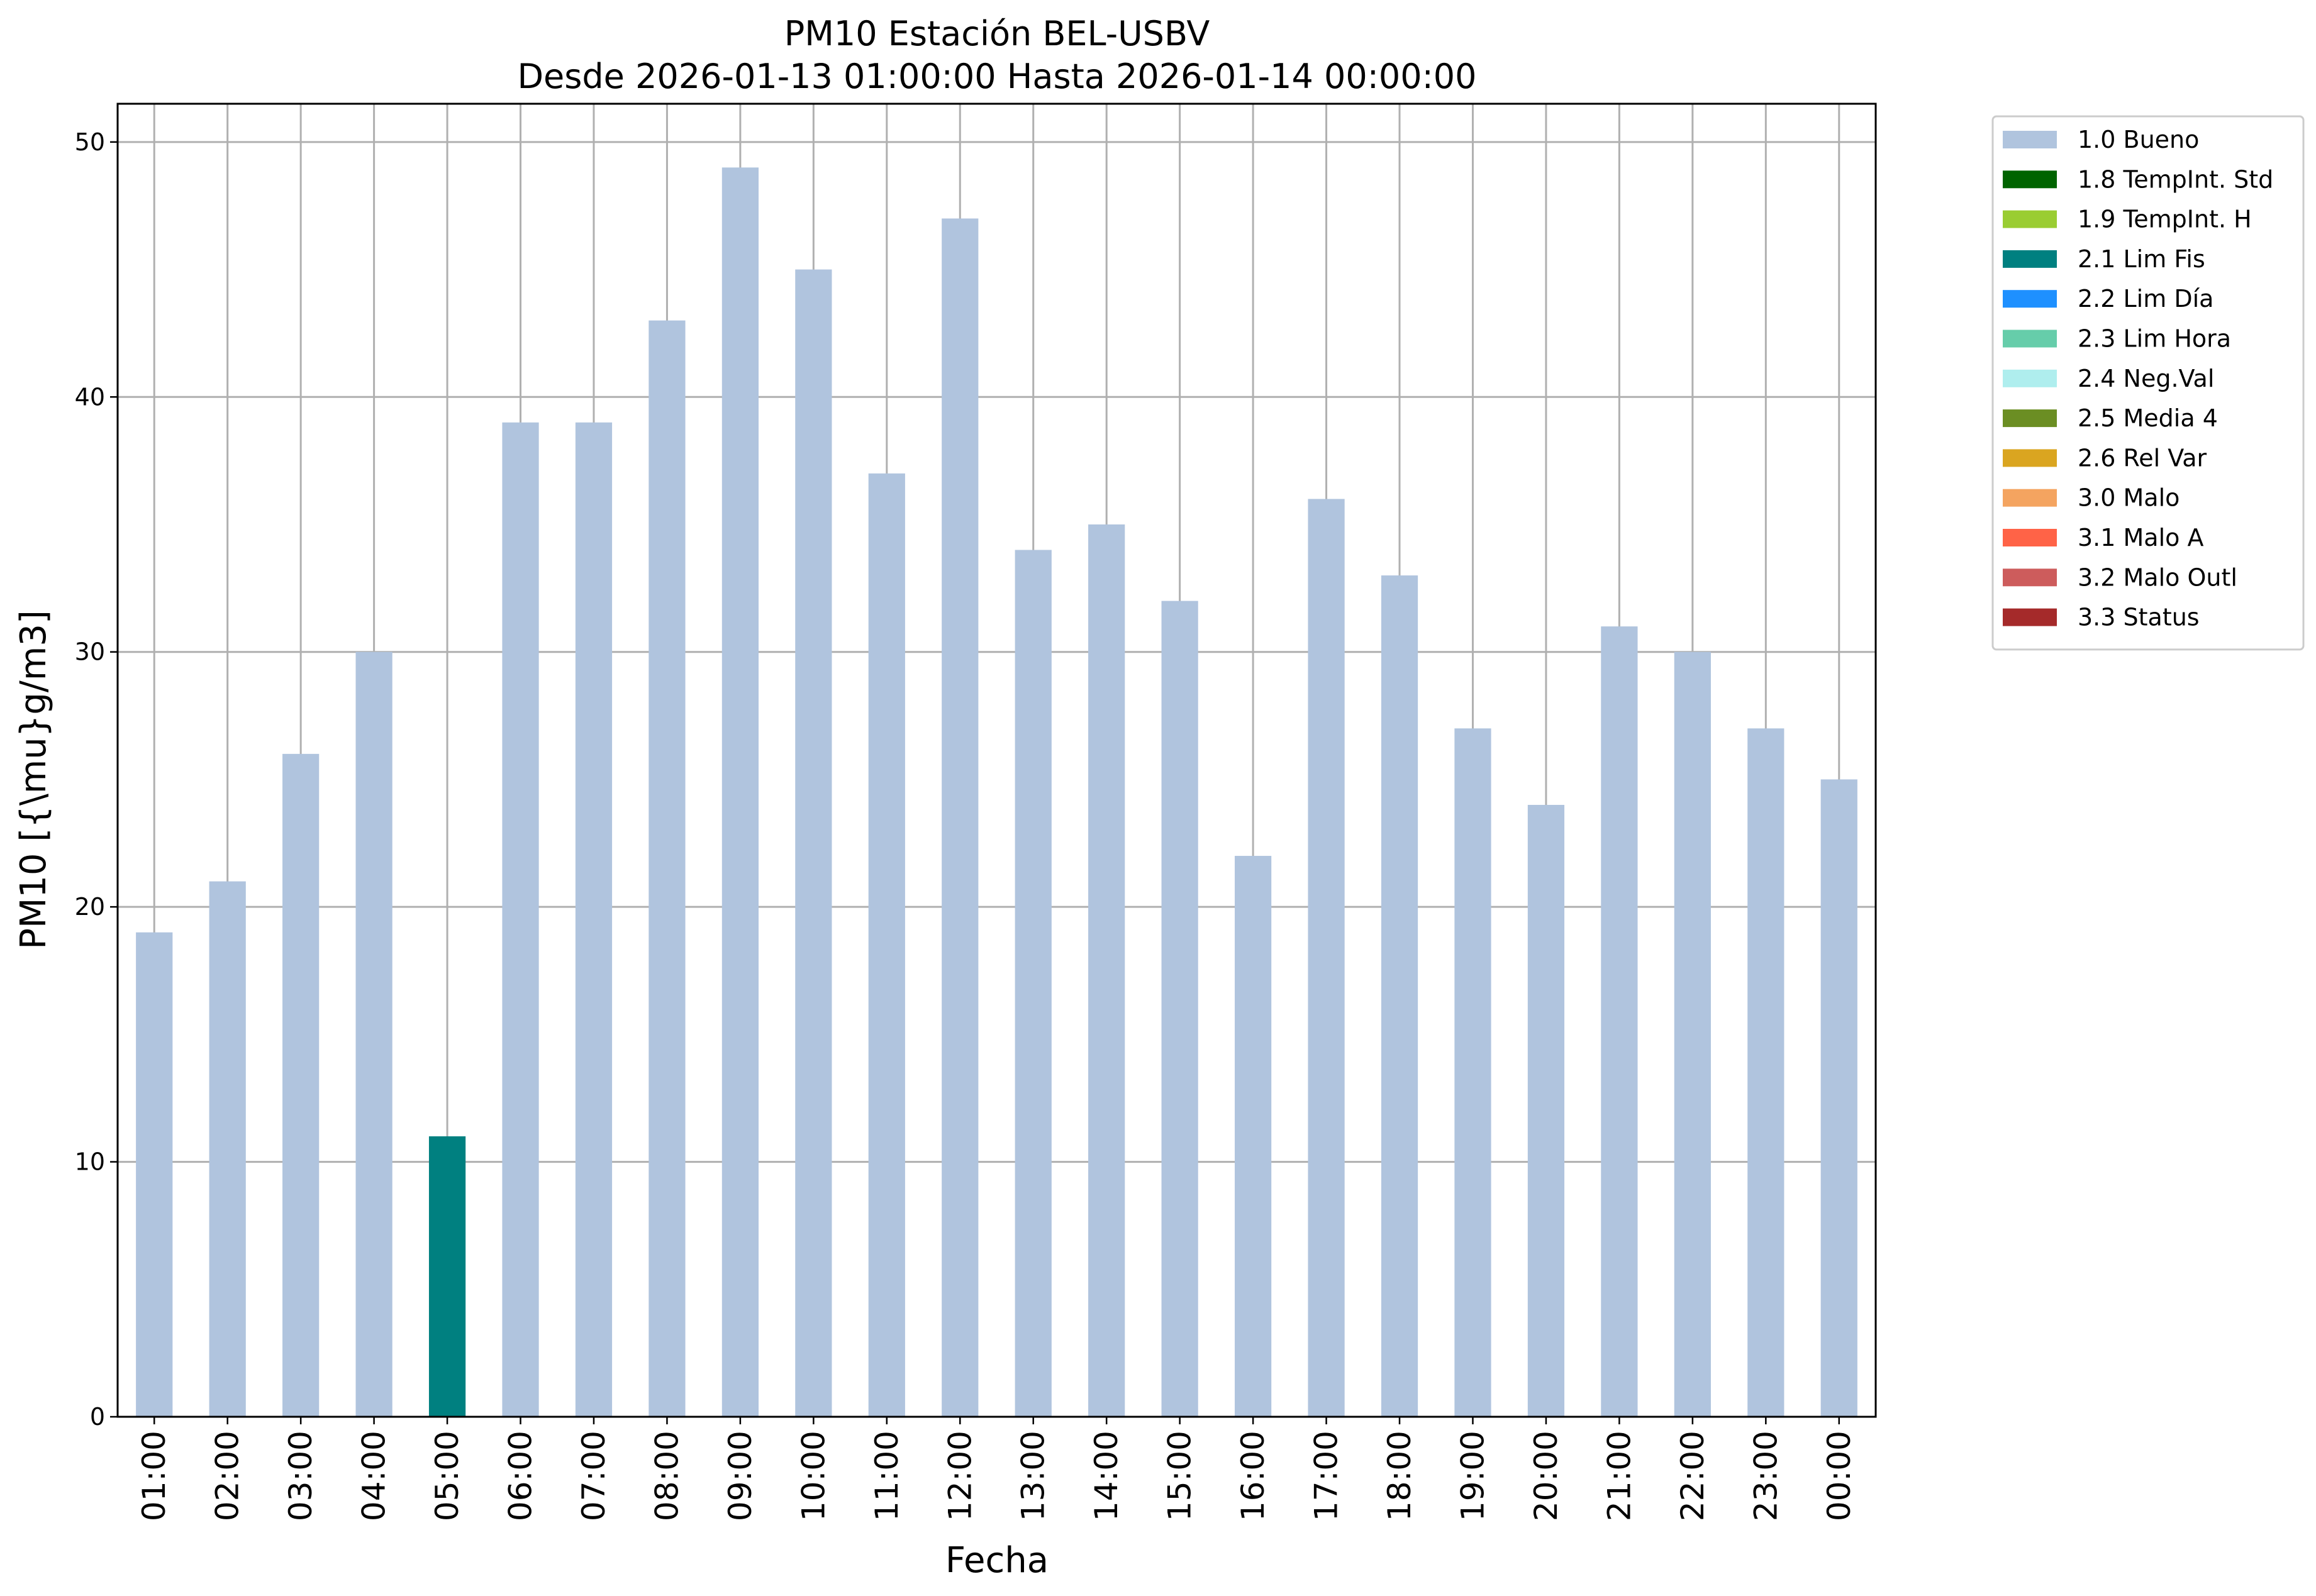 Image resolution: width=2316 pixels, height=1596 pixels. What do you see at coordinates (2142, 458) in the screenshot?
I see `legend-label: 2.6 Rel Var` at bounding box center [2142, 458].